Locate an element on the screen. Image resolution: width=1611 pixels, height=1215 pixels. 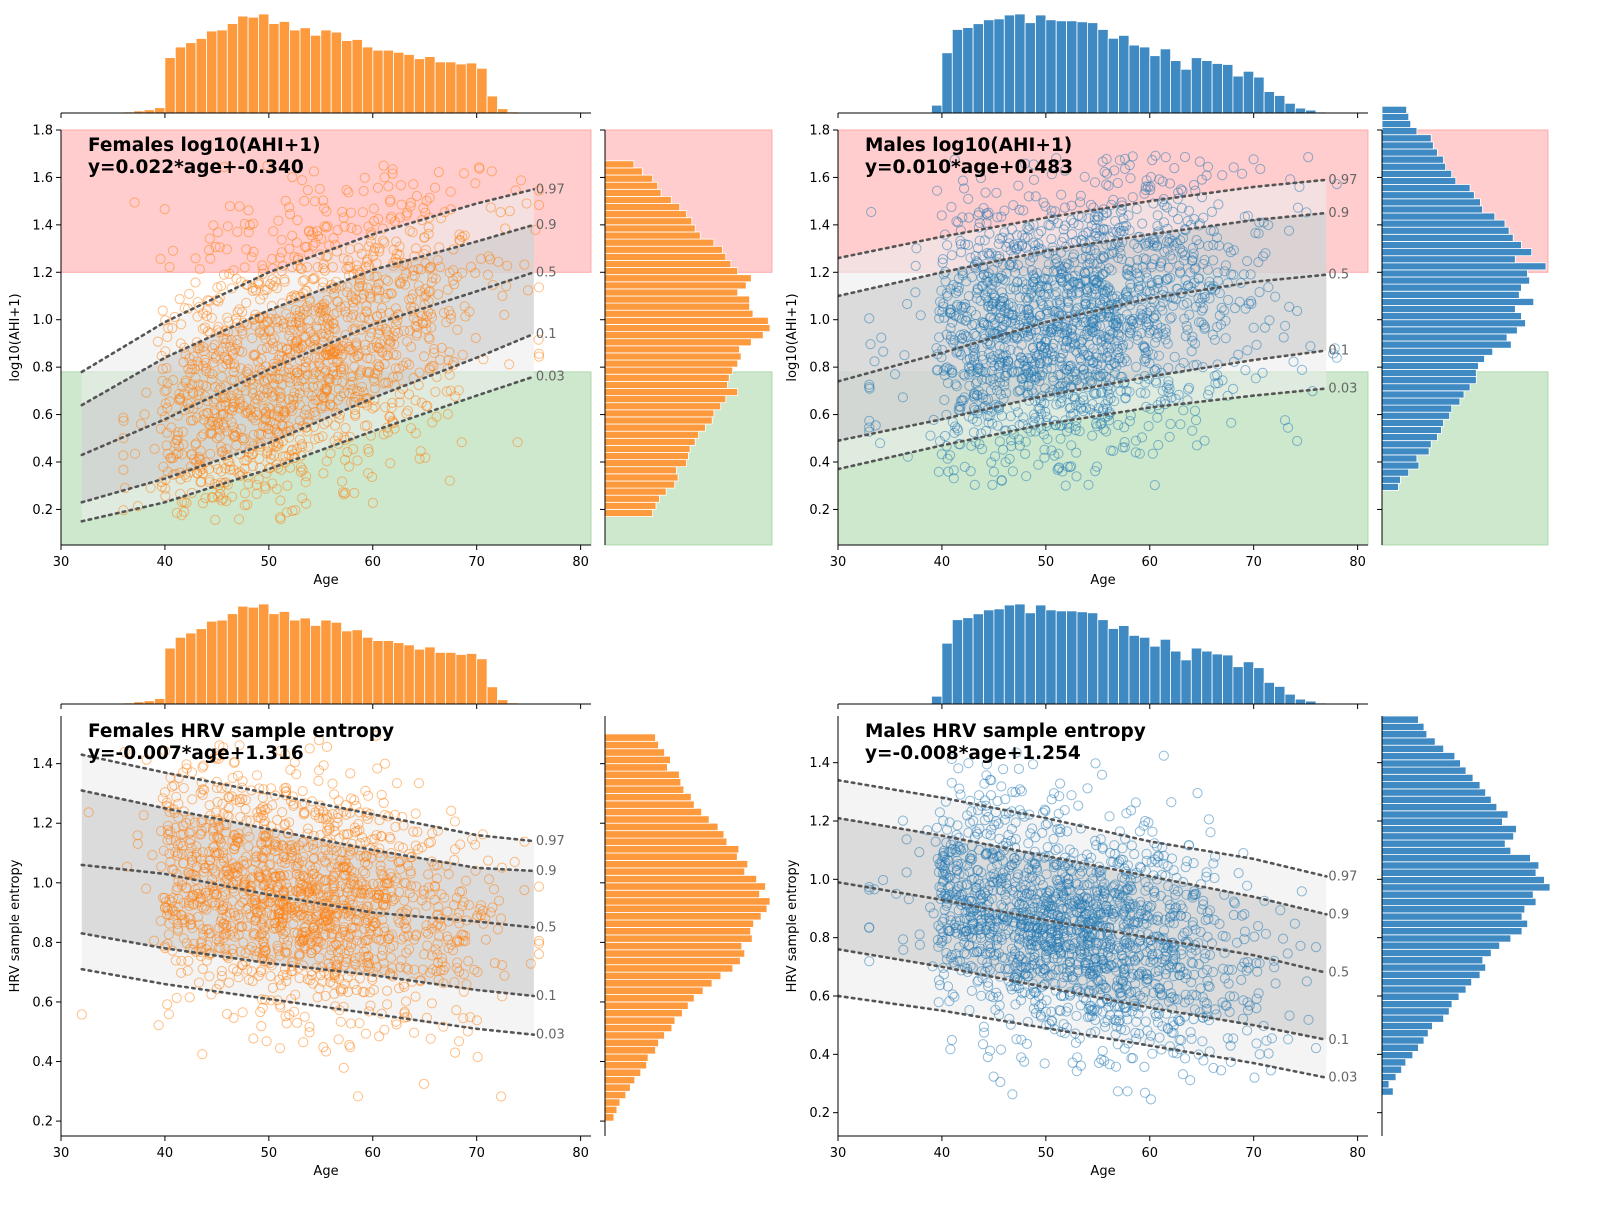
panel-equation: y=0.022*age+-0.340 is located at coordinates (196, 167).